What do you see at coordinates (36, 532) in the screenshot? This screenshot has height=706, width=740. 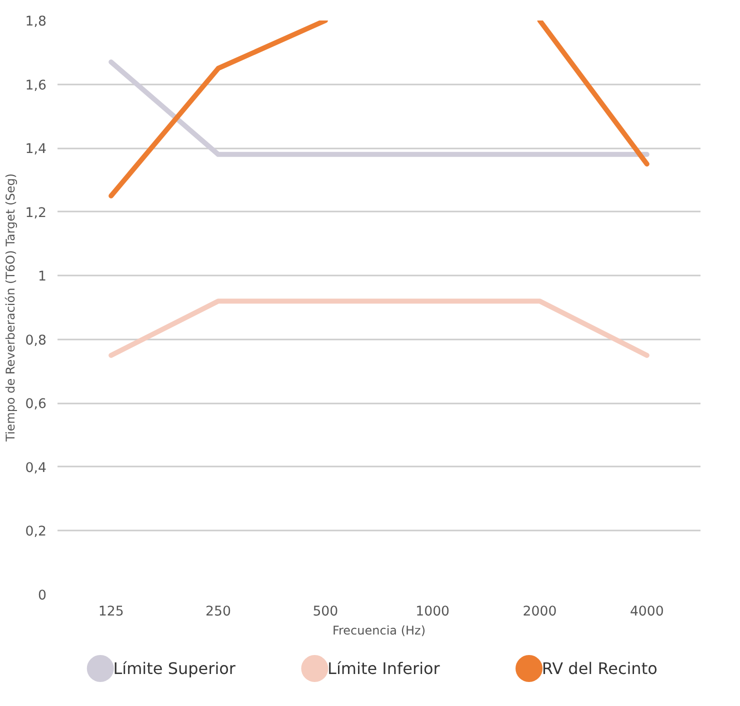 I see `y-tick-label: 0,2` at bounding box center [36, 532].